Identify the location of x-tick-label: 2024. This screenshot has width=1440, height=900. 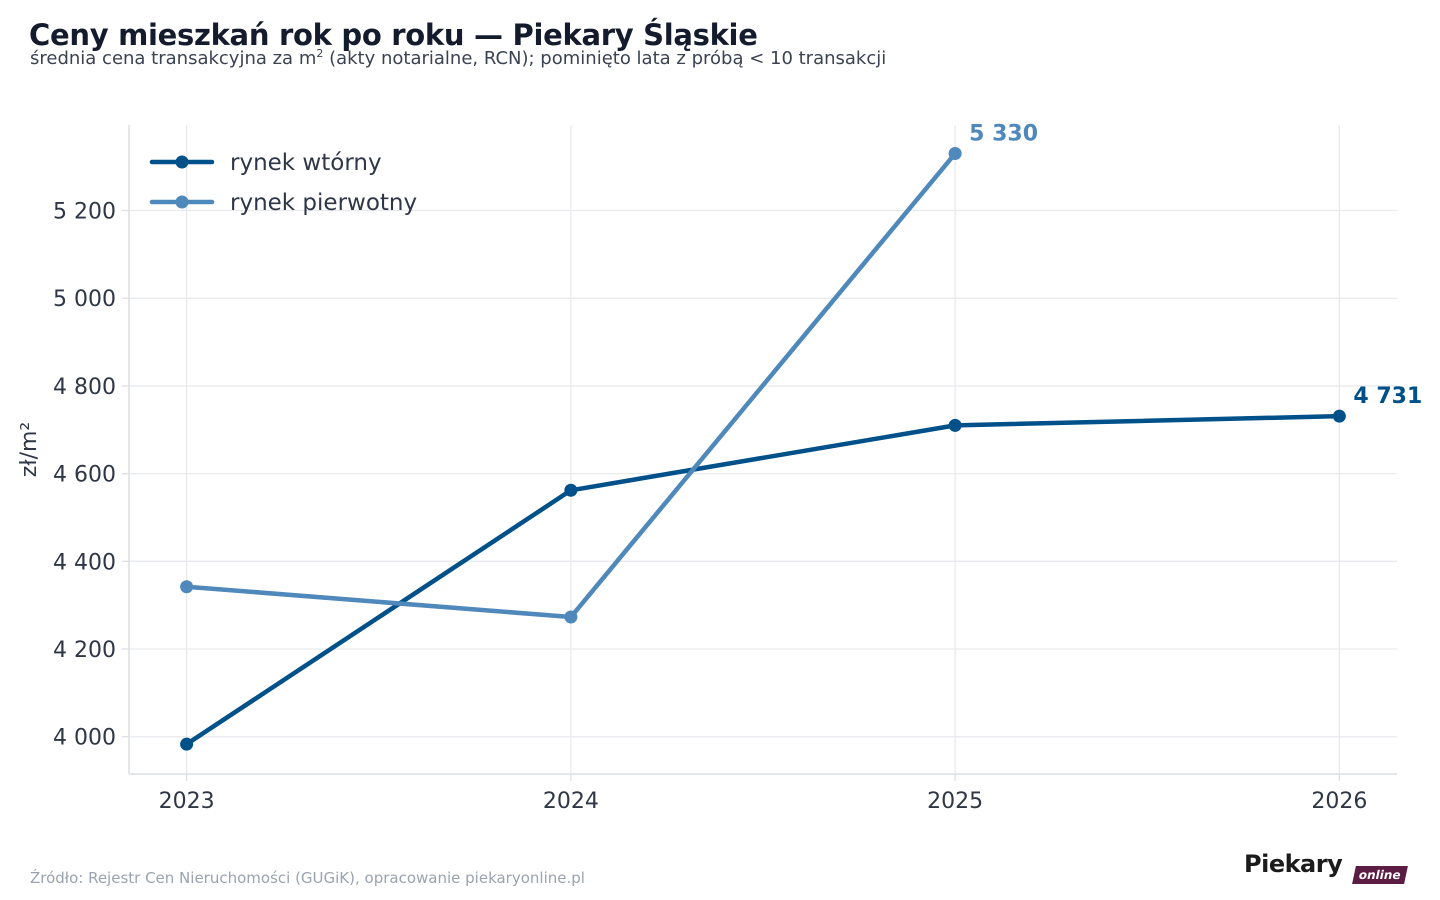
(571, 801).